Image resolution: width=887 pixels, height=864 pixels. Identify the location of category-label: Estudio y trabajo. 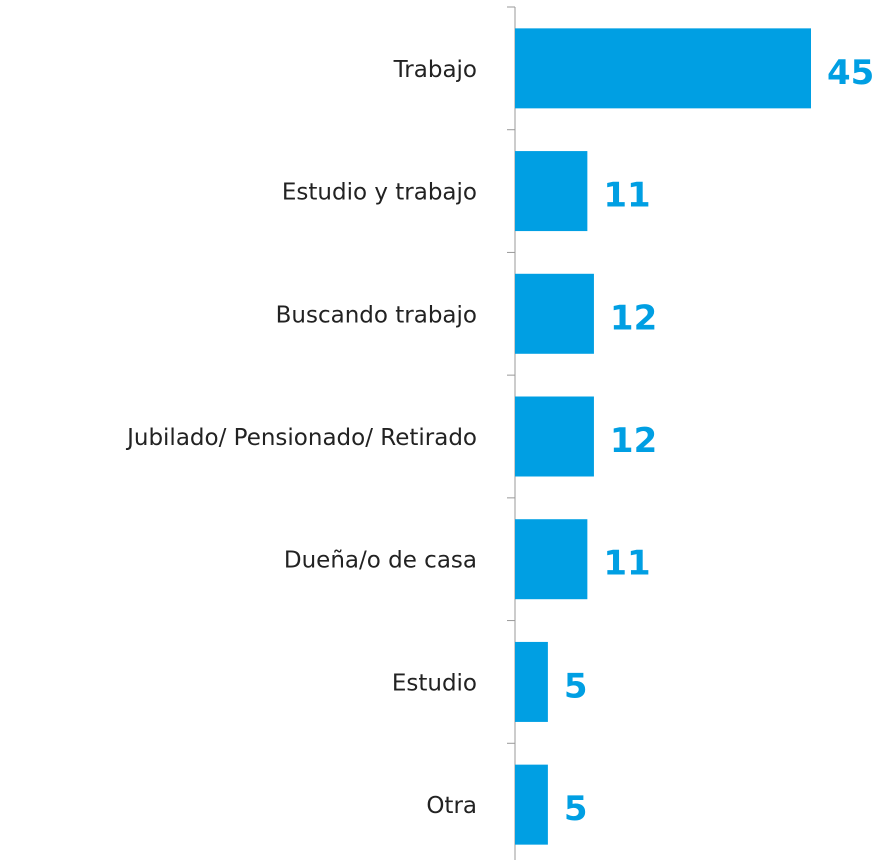
(379, 193).